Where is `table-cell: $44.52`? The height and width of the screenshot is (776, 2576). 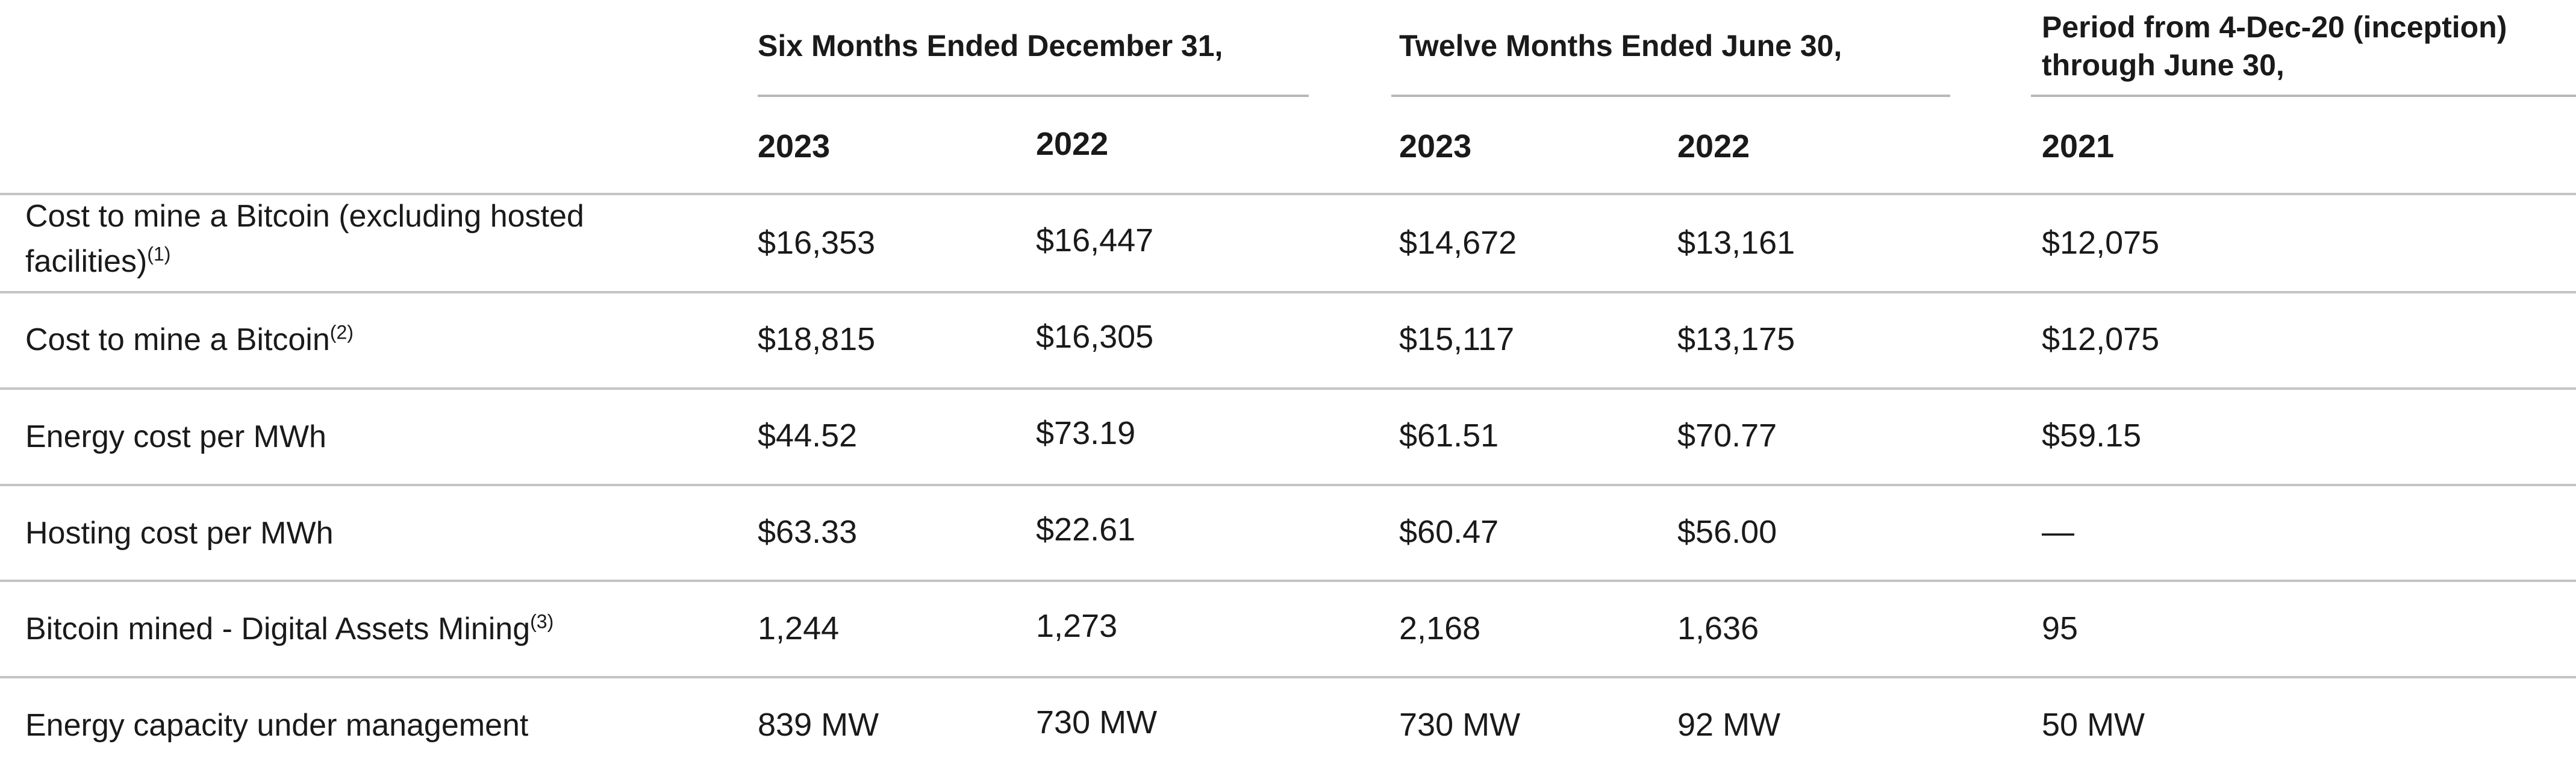
table-cell: $44.52 is located at coordinates (808, 436).